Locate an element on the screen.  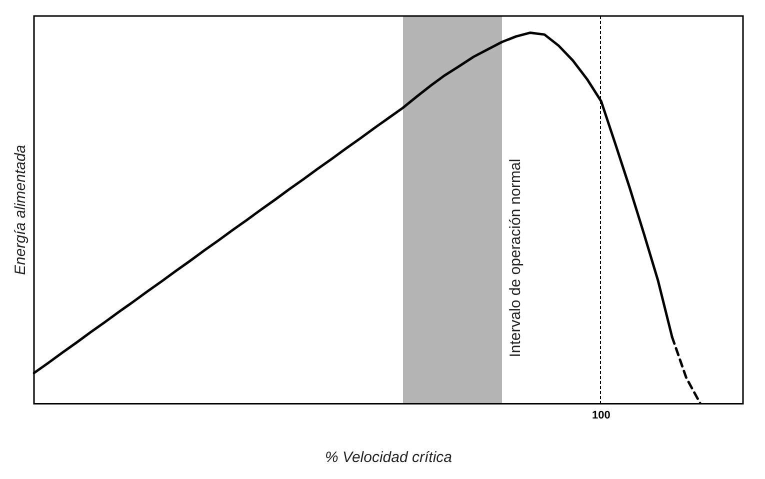
y-axis-title: Energía alimentada is located at coordinates (21, 209).